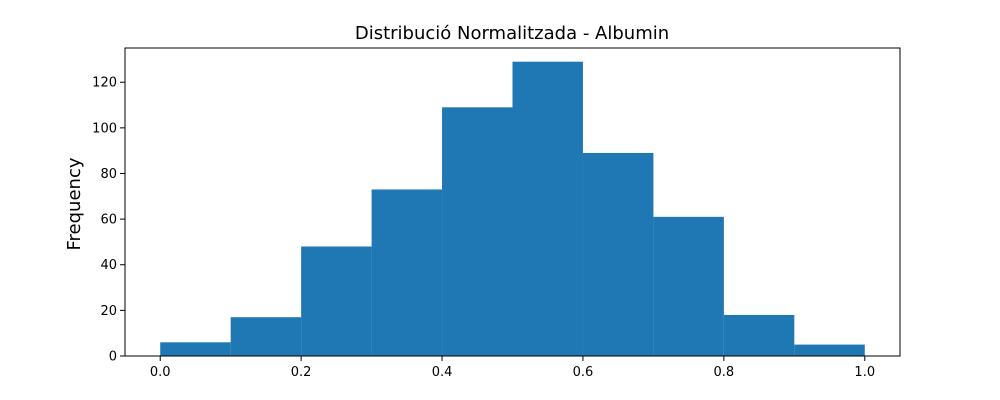 This screenshot has width=1000, height=400. What do you see at coordinates (113, 357) in the screenshot?
I see `y-tick-label: 0` at bounding box center [113, 357].